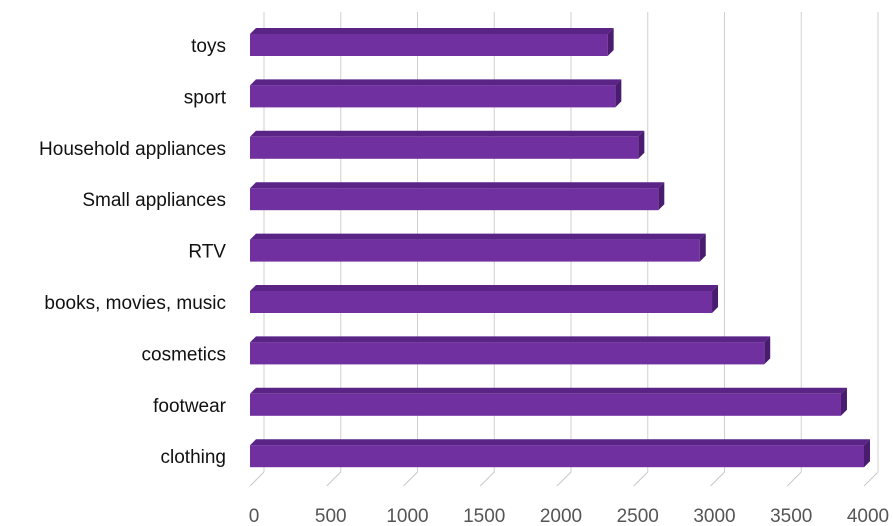 The width and height of the screenshot is (893, 526). I want to click on category-label: Household appliances, so click(132, 149).